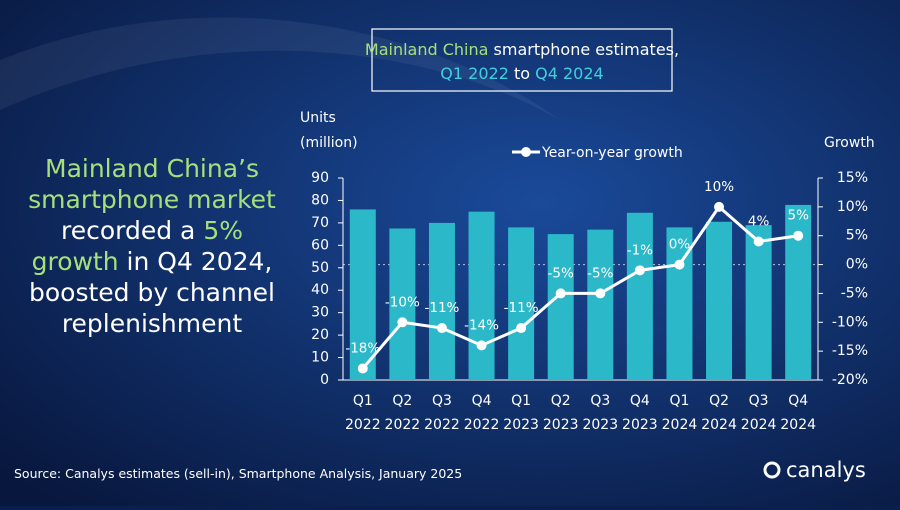 The image size is (900, 510). What do you see at coordinates (320, 313) in the screenshot?
I see `y-tick-label: 30` at bounding box center [320, 313].